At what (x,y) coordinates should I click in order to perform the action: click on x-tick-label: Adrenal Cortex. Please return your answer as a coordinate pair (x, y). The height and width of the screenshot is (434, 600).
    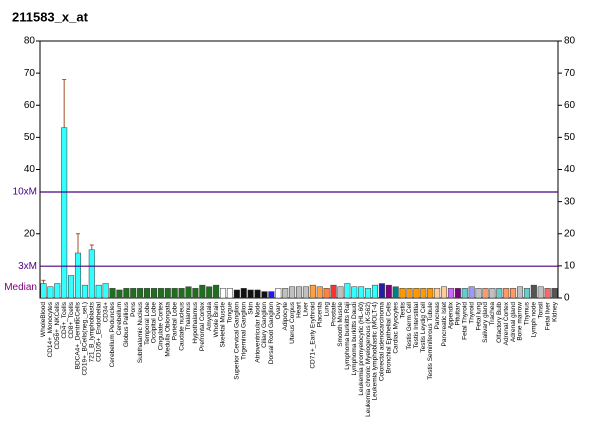
    Looking at the image, I should click on (506, 323).